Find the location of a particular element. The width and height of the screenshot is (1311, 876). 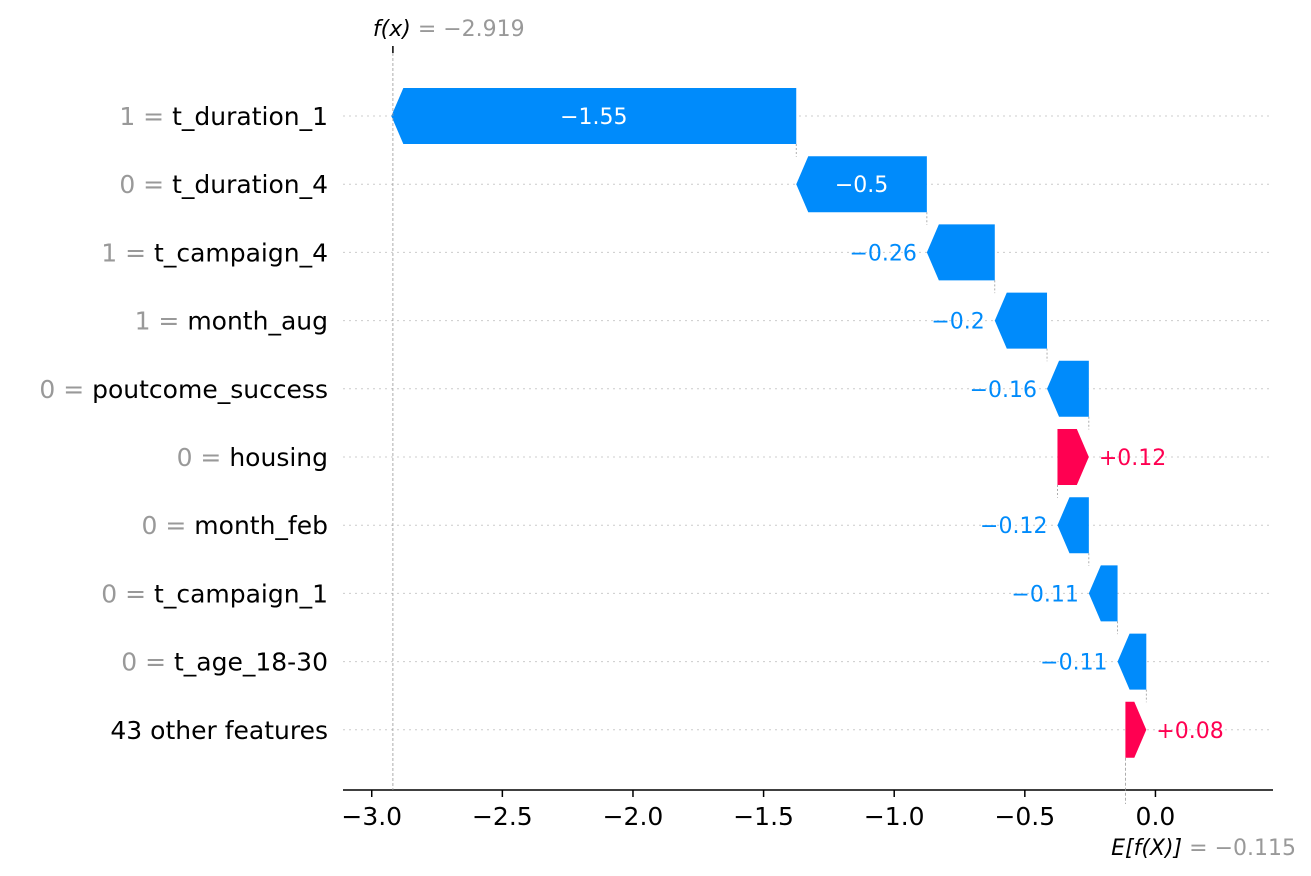

feature-label: 0 = housing is located at coordinates (252, 457).